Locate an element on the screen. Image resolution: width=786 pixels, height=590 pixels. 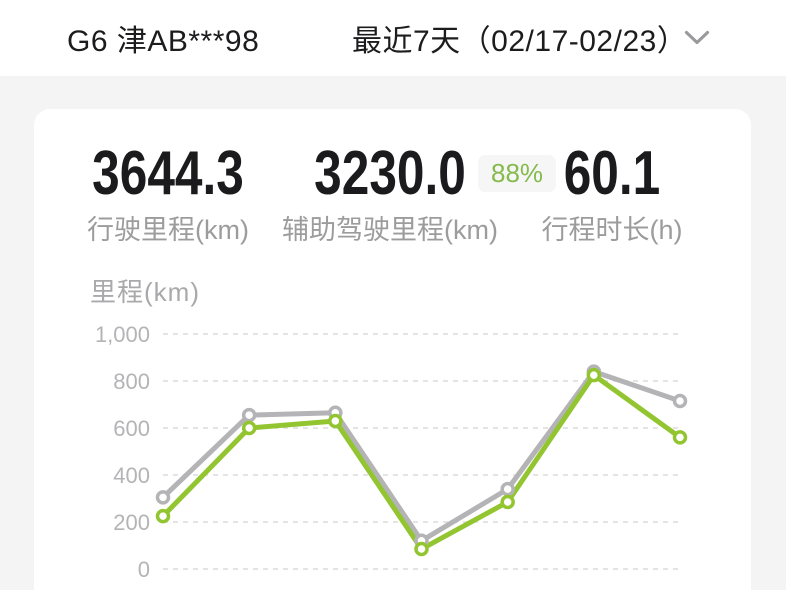
y-tick-label: 1,000 is located at coordinates (122, 334).